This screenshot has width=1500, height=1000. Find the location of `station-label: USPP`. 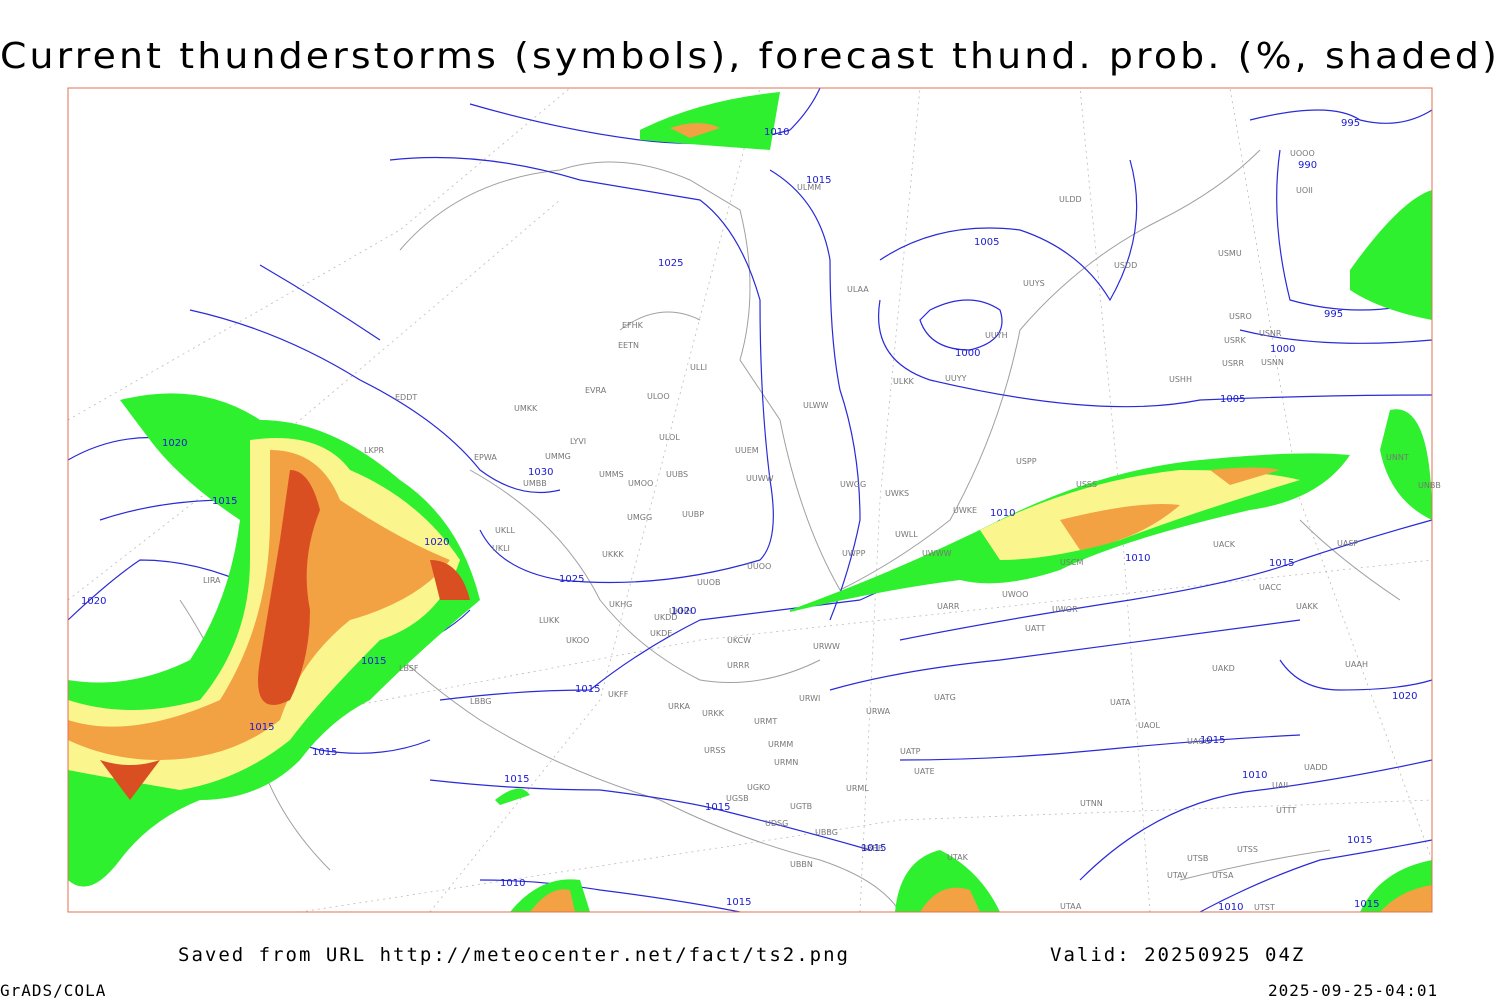

station-label: USPP is located at coordinates (1026, 461).